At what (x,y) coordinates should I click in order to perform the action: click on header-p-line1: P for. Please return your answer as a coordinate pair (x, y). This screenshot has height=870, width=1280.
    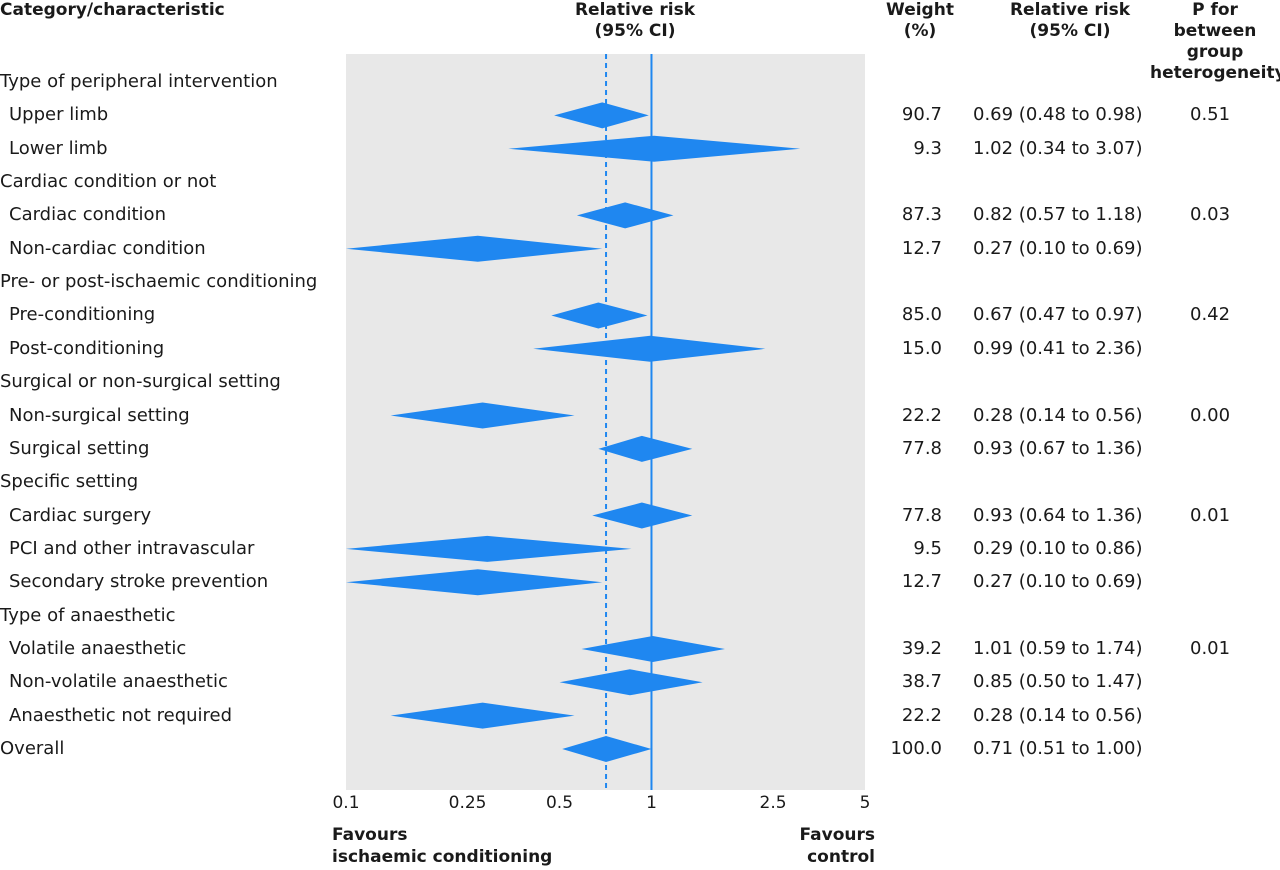
    Looking at the image, I should click on (1215, 10).